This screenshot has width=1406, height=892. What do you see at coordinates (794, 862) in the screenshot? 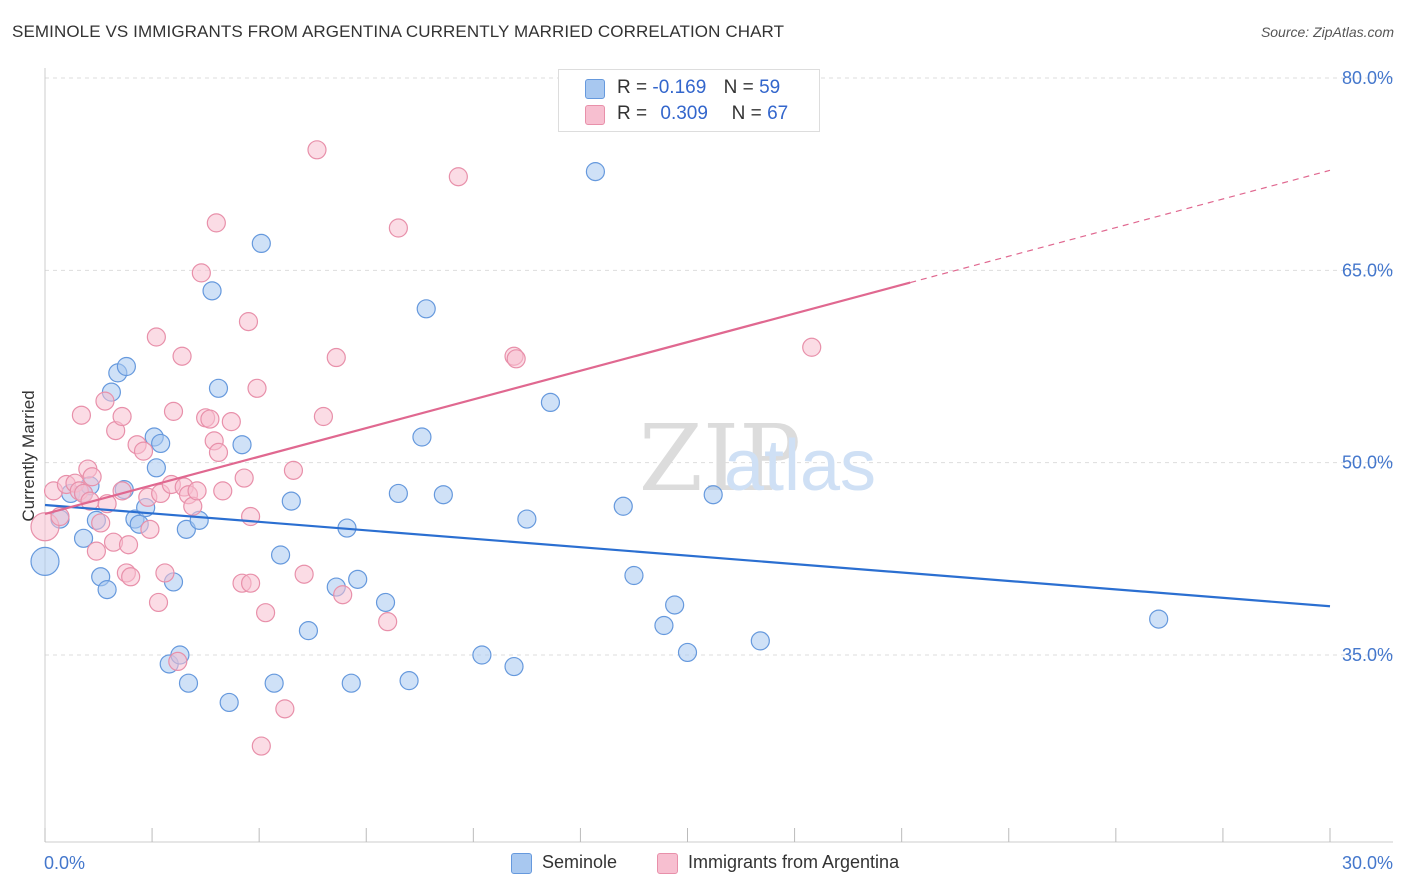
I see `argentina-legend-label: Immigrants from Argentina` at bounding box center [794, 862].